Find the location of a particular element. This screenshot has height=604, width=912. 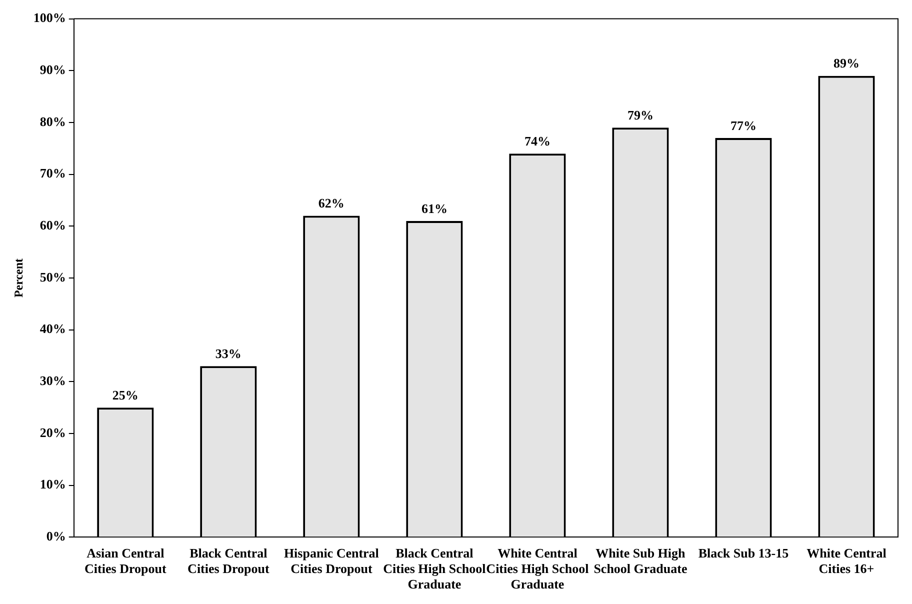

y-tick-label: 70% is located at coordinates (53, 173).